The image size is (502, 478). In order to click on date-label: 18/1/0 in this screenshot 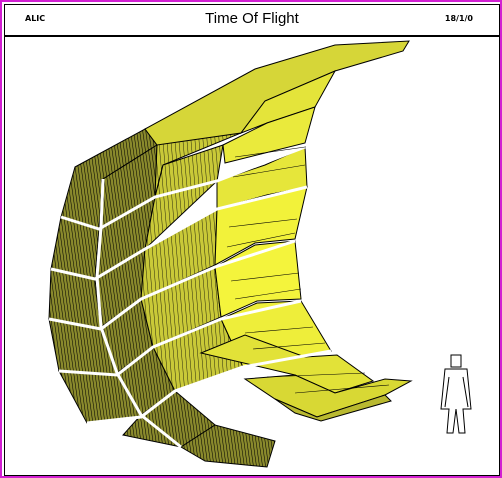, I will do `click(458, 18)`.